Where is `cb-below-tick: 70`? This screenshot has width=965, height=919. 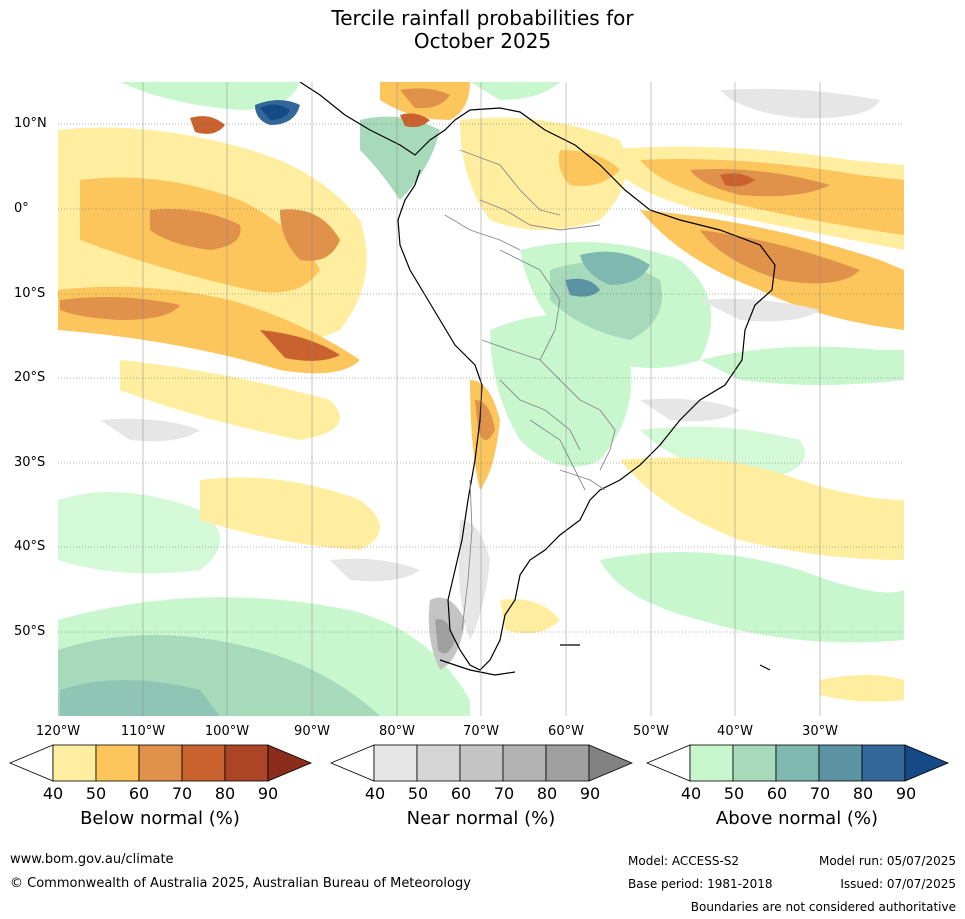 cb-below-tick: 70 is located at coordinates (182, 793).